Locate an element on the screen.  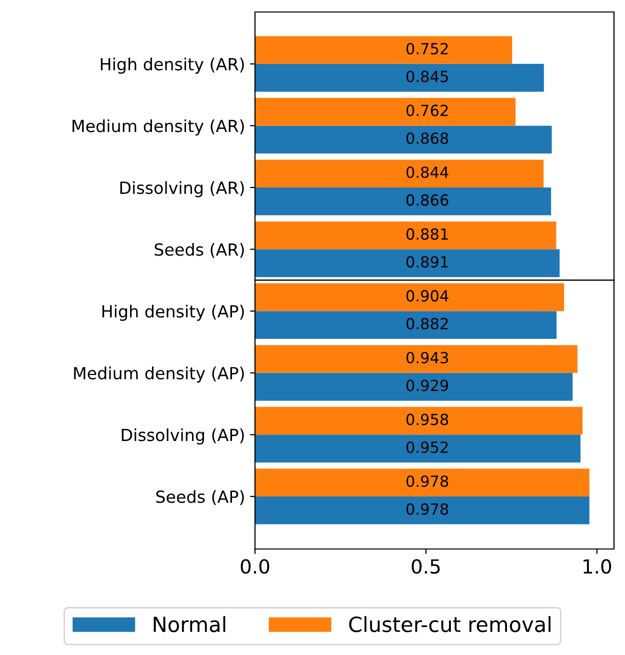
data-label: 0.868 is located at coordinates (427, 138).